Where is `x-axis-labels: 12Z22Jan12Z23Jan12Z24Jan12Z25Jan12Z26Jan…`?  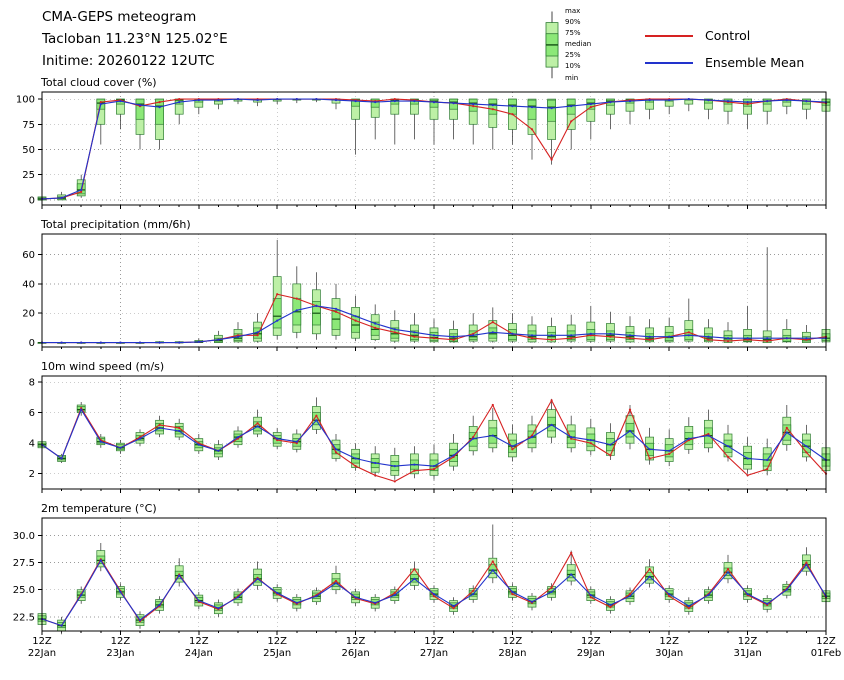
x-axis-labels: 12Z22Jan12Z23Jan12Z24Jan12Z25Jan12Z26Jan… is located at coordinates (434, 647).